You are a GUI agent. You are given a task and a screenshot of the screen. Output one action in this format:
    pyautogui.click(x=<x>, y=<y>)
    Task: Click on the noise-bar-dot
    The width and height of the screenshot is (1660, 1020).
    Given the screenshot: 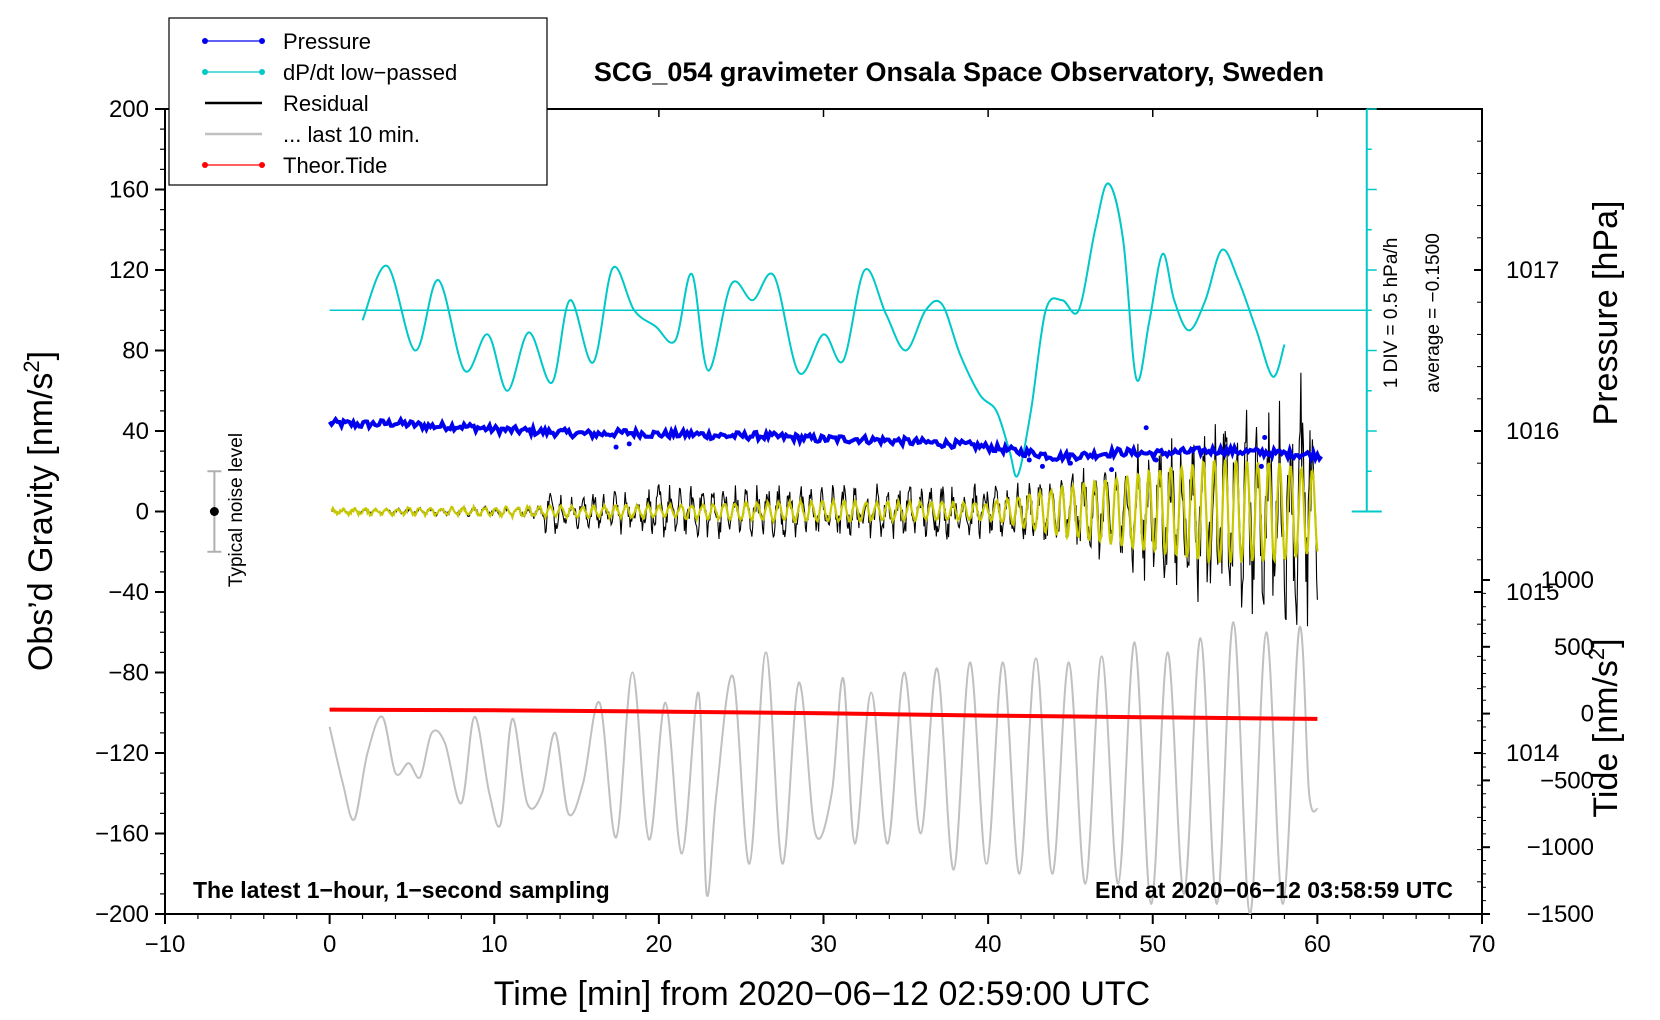 What is the action you would take?
    pyautogui.click(x=214, y=511)
    